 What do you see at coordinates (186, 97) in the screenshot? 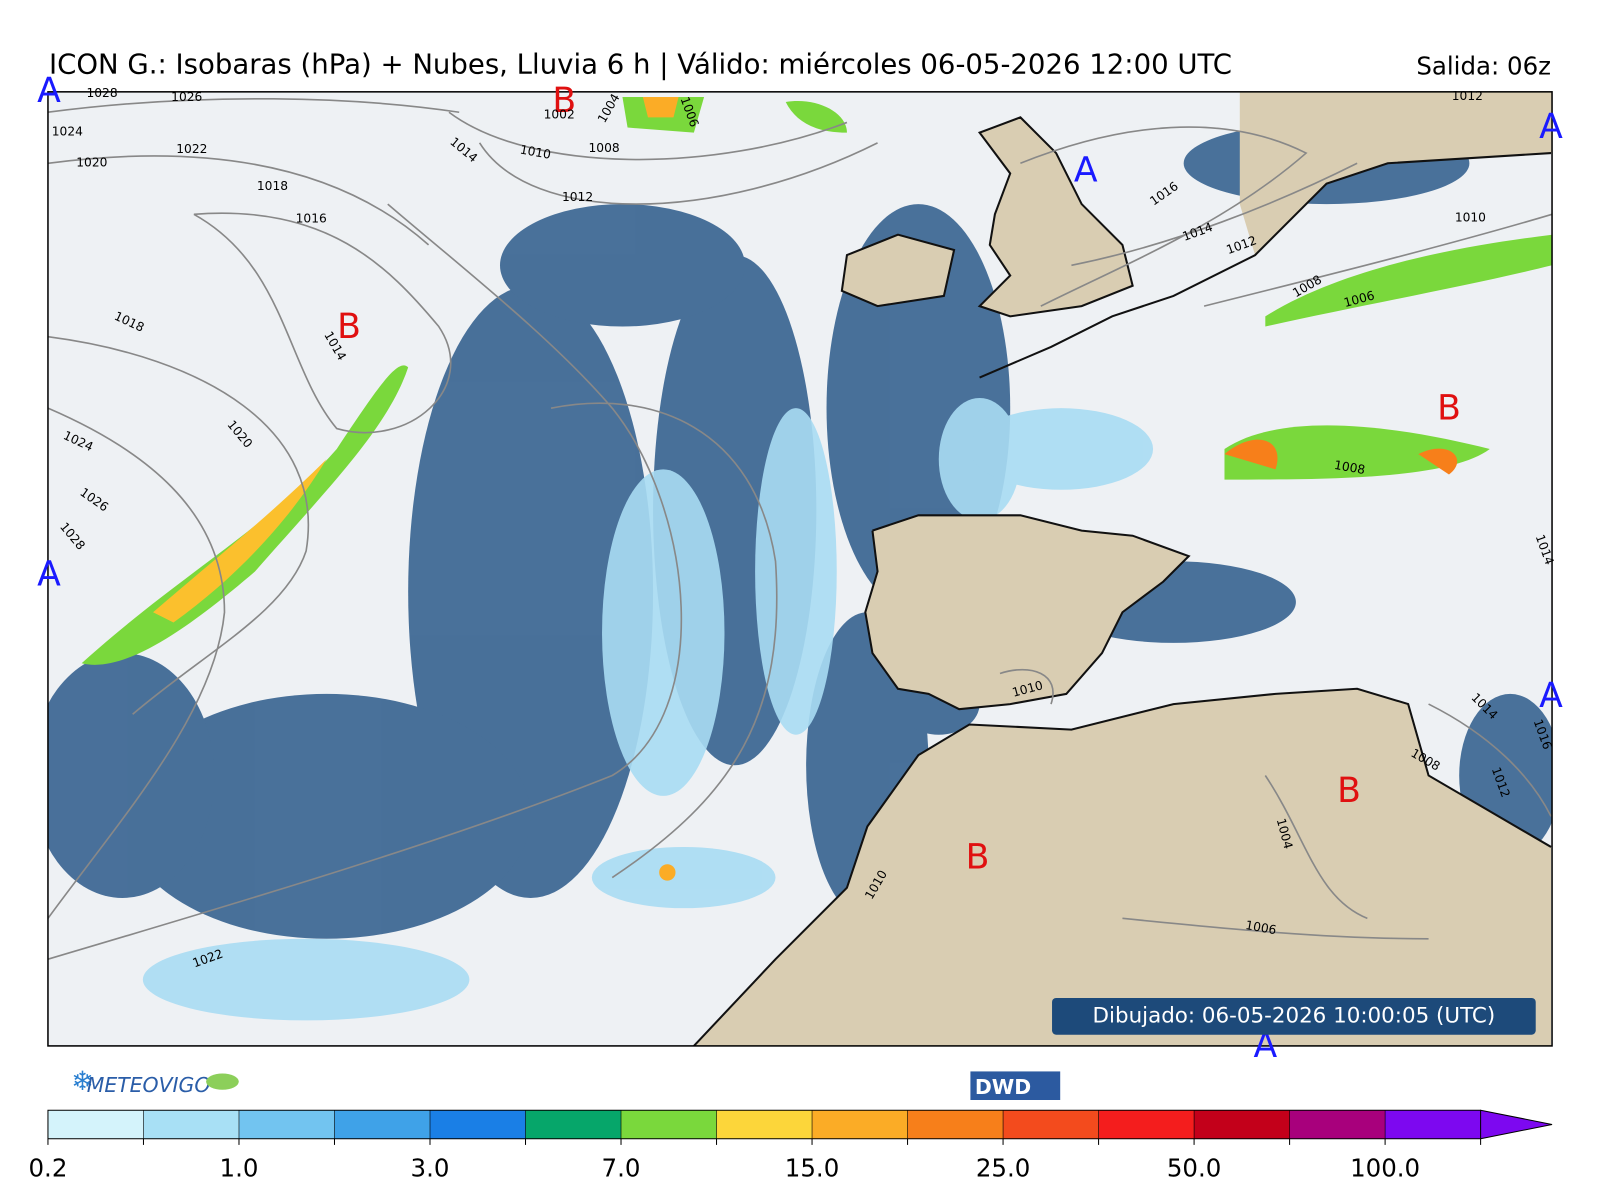
I see `isobar-label: 1026` at bounding box center [186, 97].